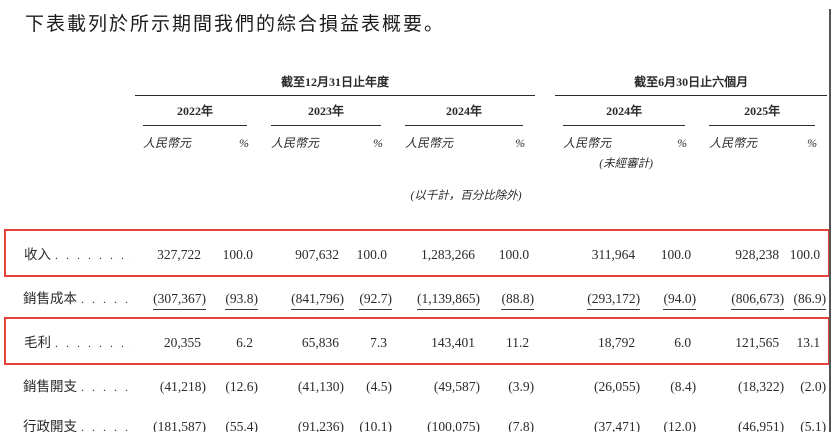 The image size is (831, 432). Describe the element at coordinates (761, 425) in the screenshot. I see `value-cell: (46,951)` at that location.